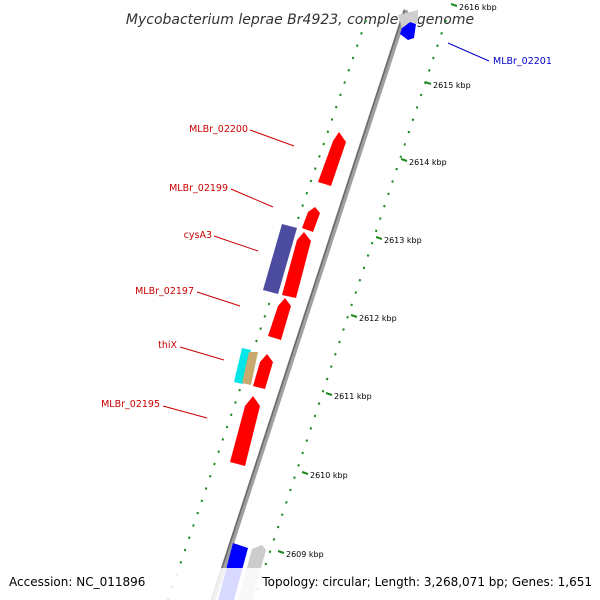 This screenshot has width=600, height=600. Describe the element at coordinates (522, 61) in the screenshot. I see `gene-label-MLBr_02201: MLBr_02201` at that location.